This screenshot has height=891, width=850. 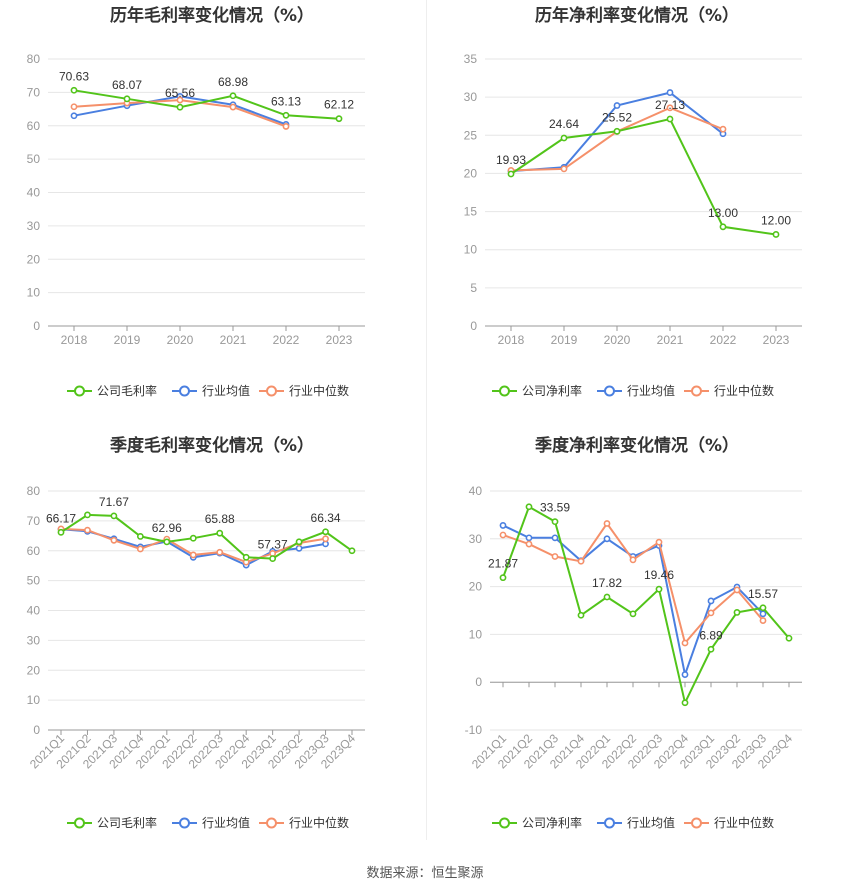 I want to click on chart-title: 季度毛利率变化情况（%）, so click(x=212, y=445).